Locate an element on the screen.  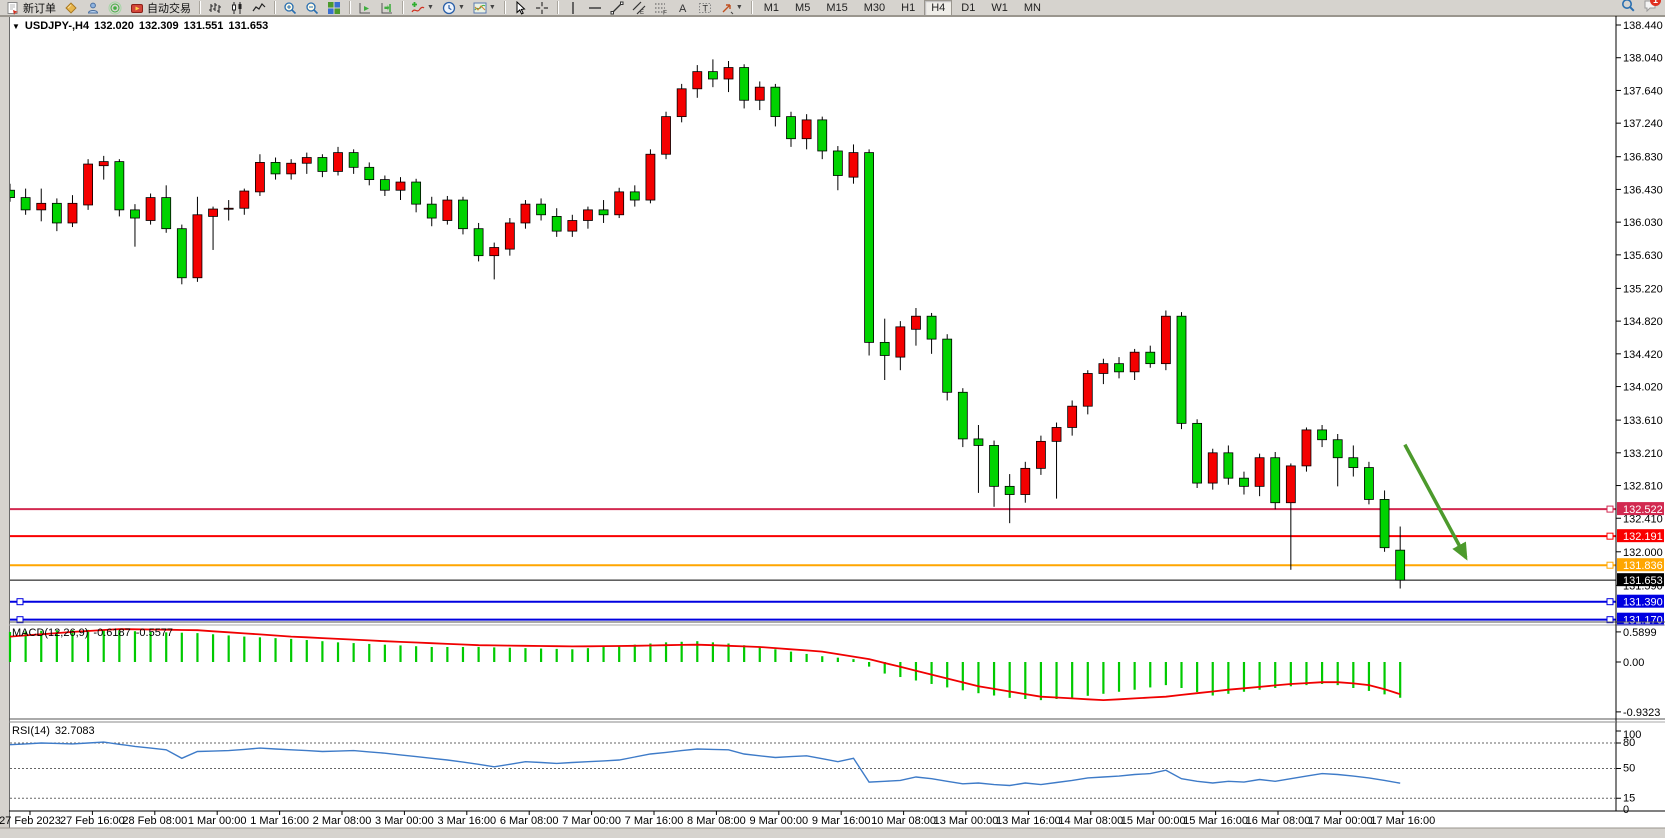
timeframe-m1-button: M1 is located at coordinates (771, 7).